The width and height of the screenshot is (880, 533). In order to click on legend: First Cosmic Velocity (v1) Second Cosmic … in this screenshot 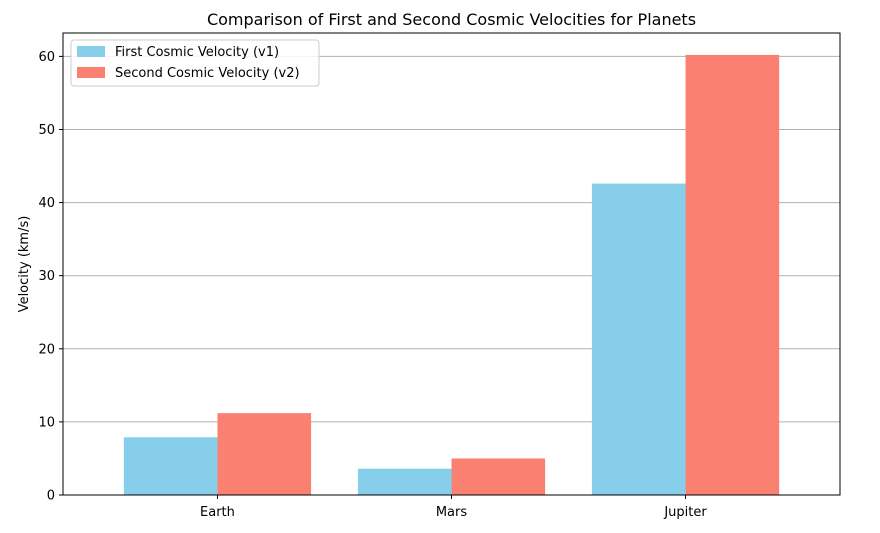, I will do `click(195, 63)`.